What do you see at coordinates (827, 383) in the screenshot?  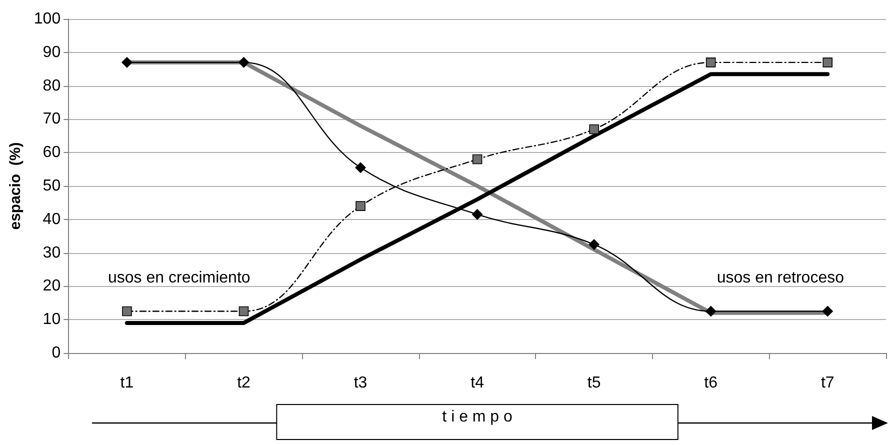 I see `x-tick-label: t7` at bounding box center [827, 383].